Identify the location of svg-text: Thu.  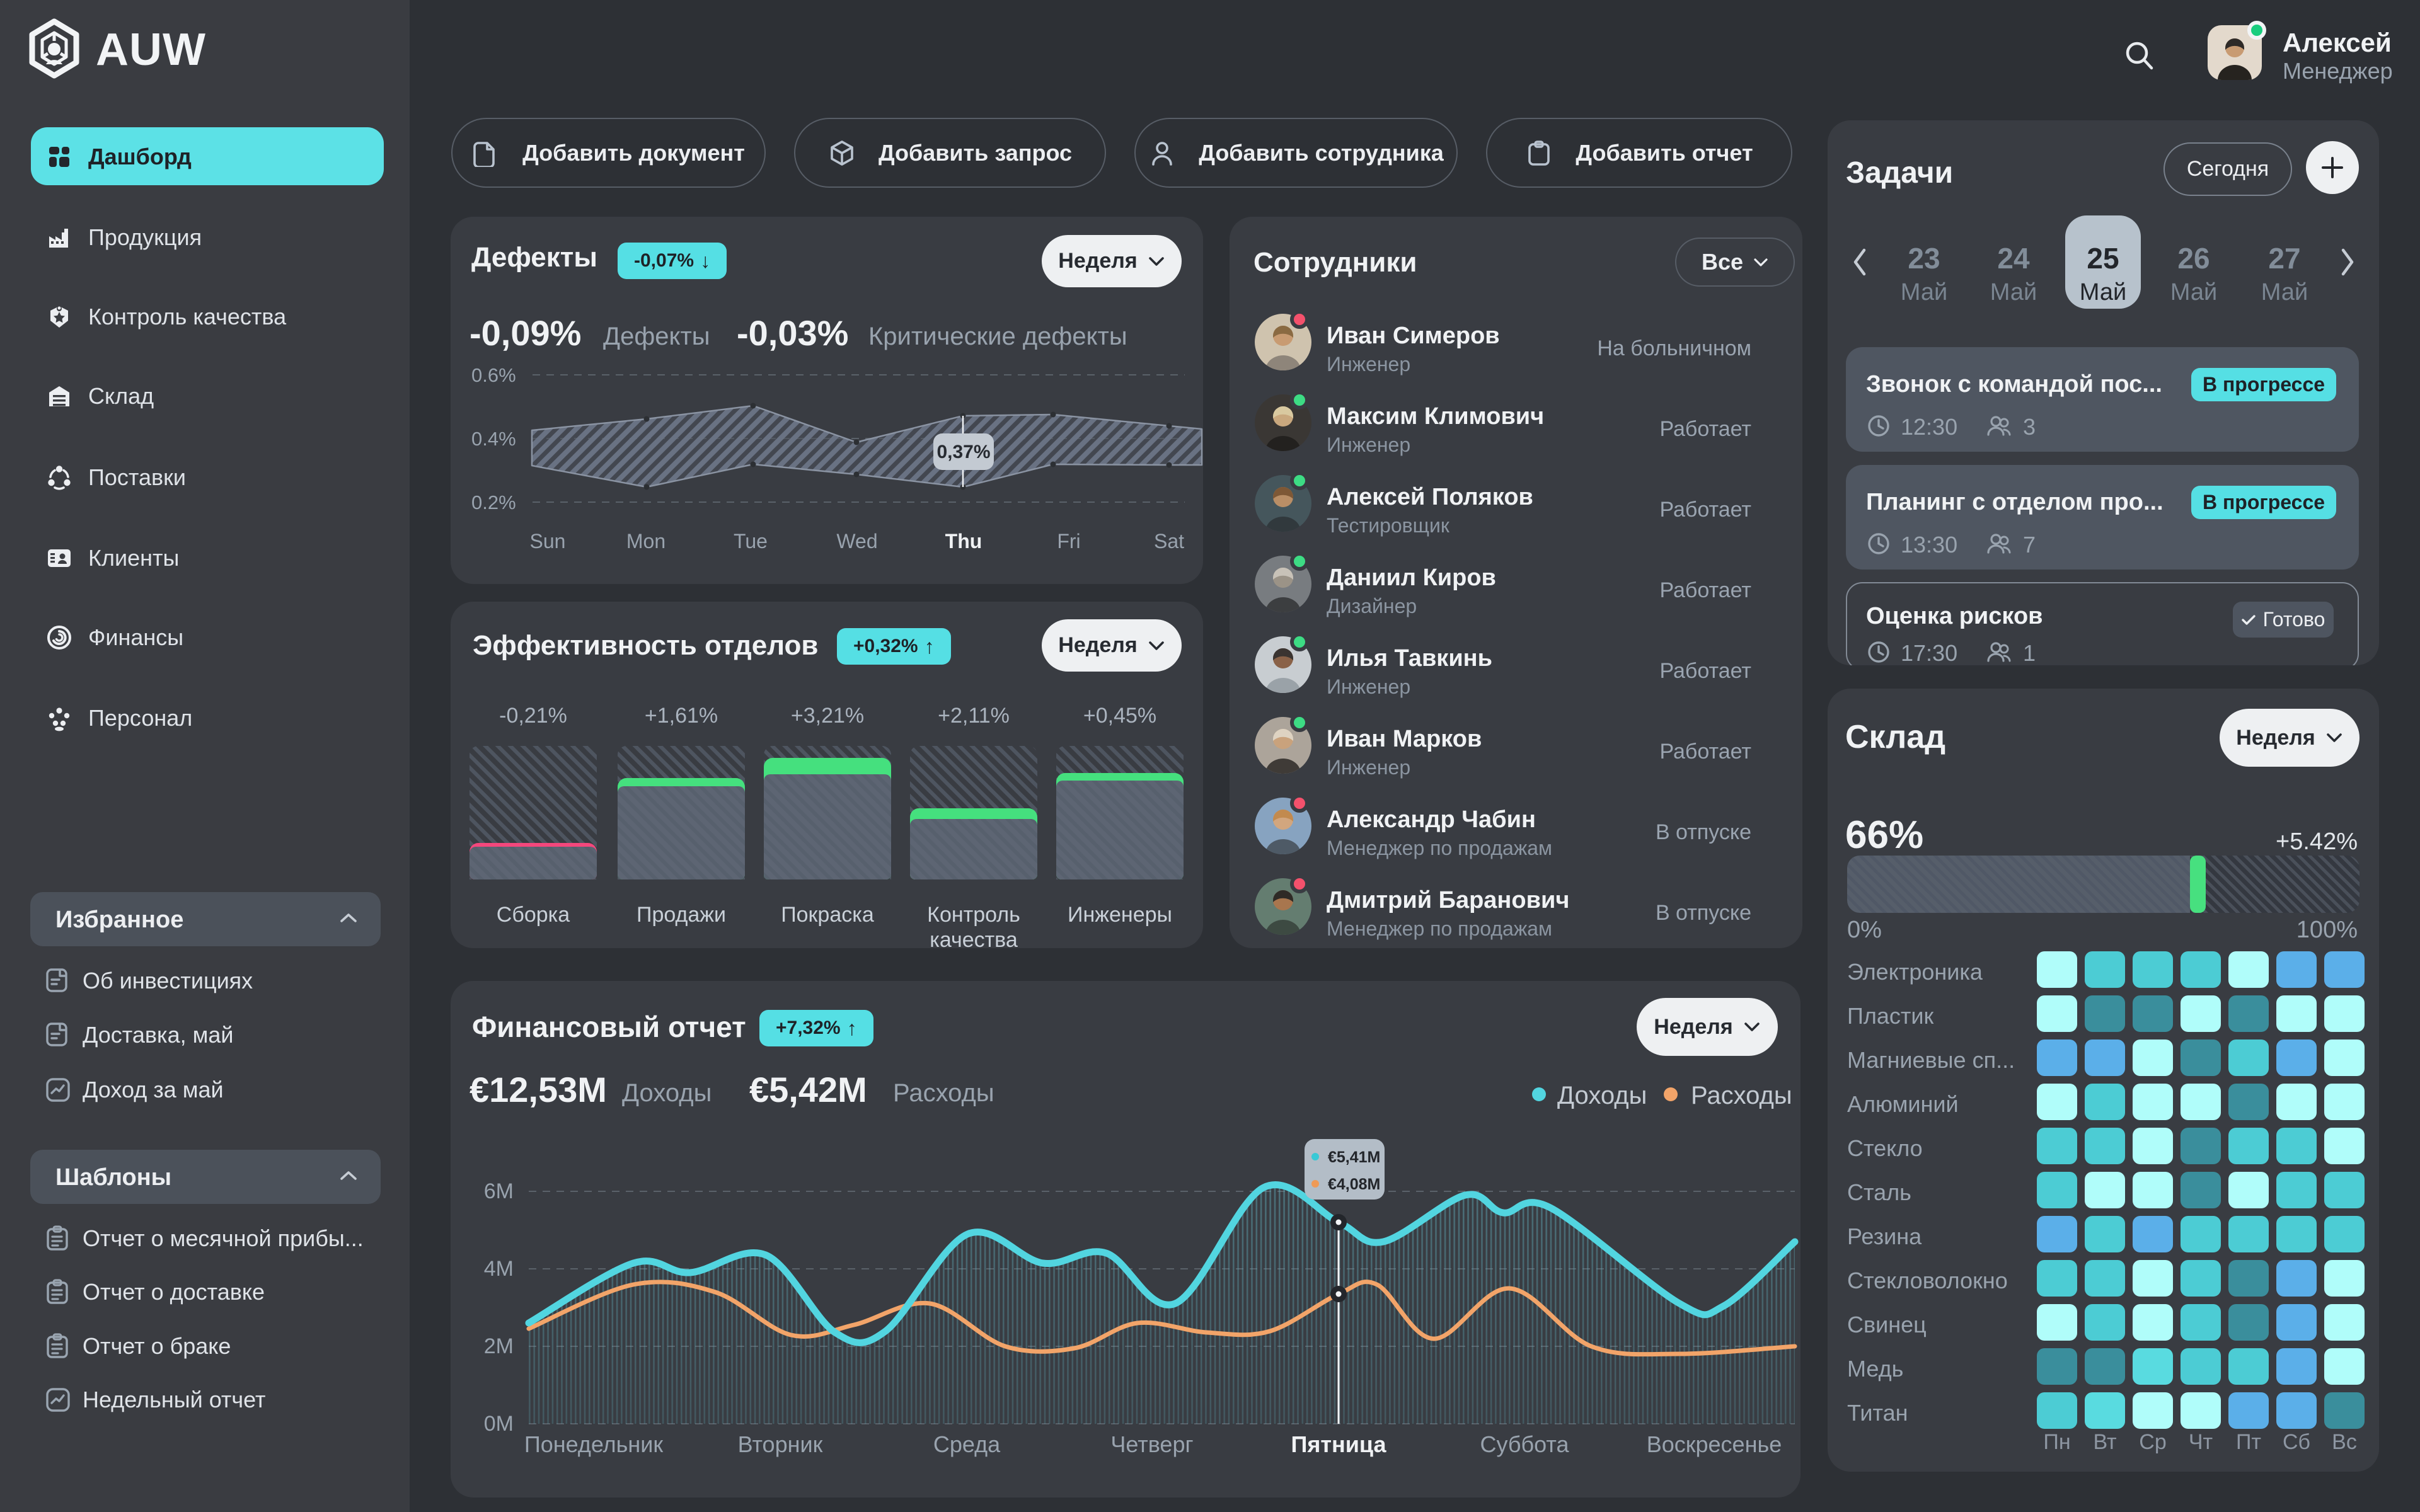
(964, 541).